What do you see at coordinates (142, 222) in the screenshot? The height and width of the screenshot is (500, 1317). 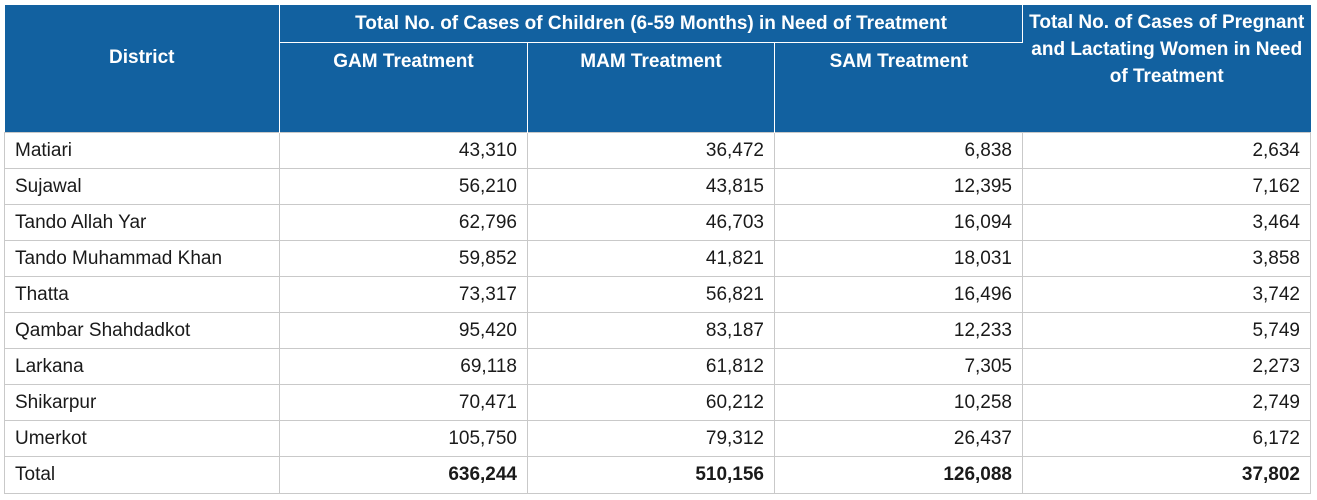 I see `district-name-cell: Tando Allah Yar` at bounding box center [142, 222].